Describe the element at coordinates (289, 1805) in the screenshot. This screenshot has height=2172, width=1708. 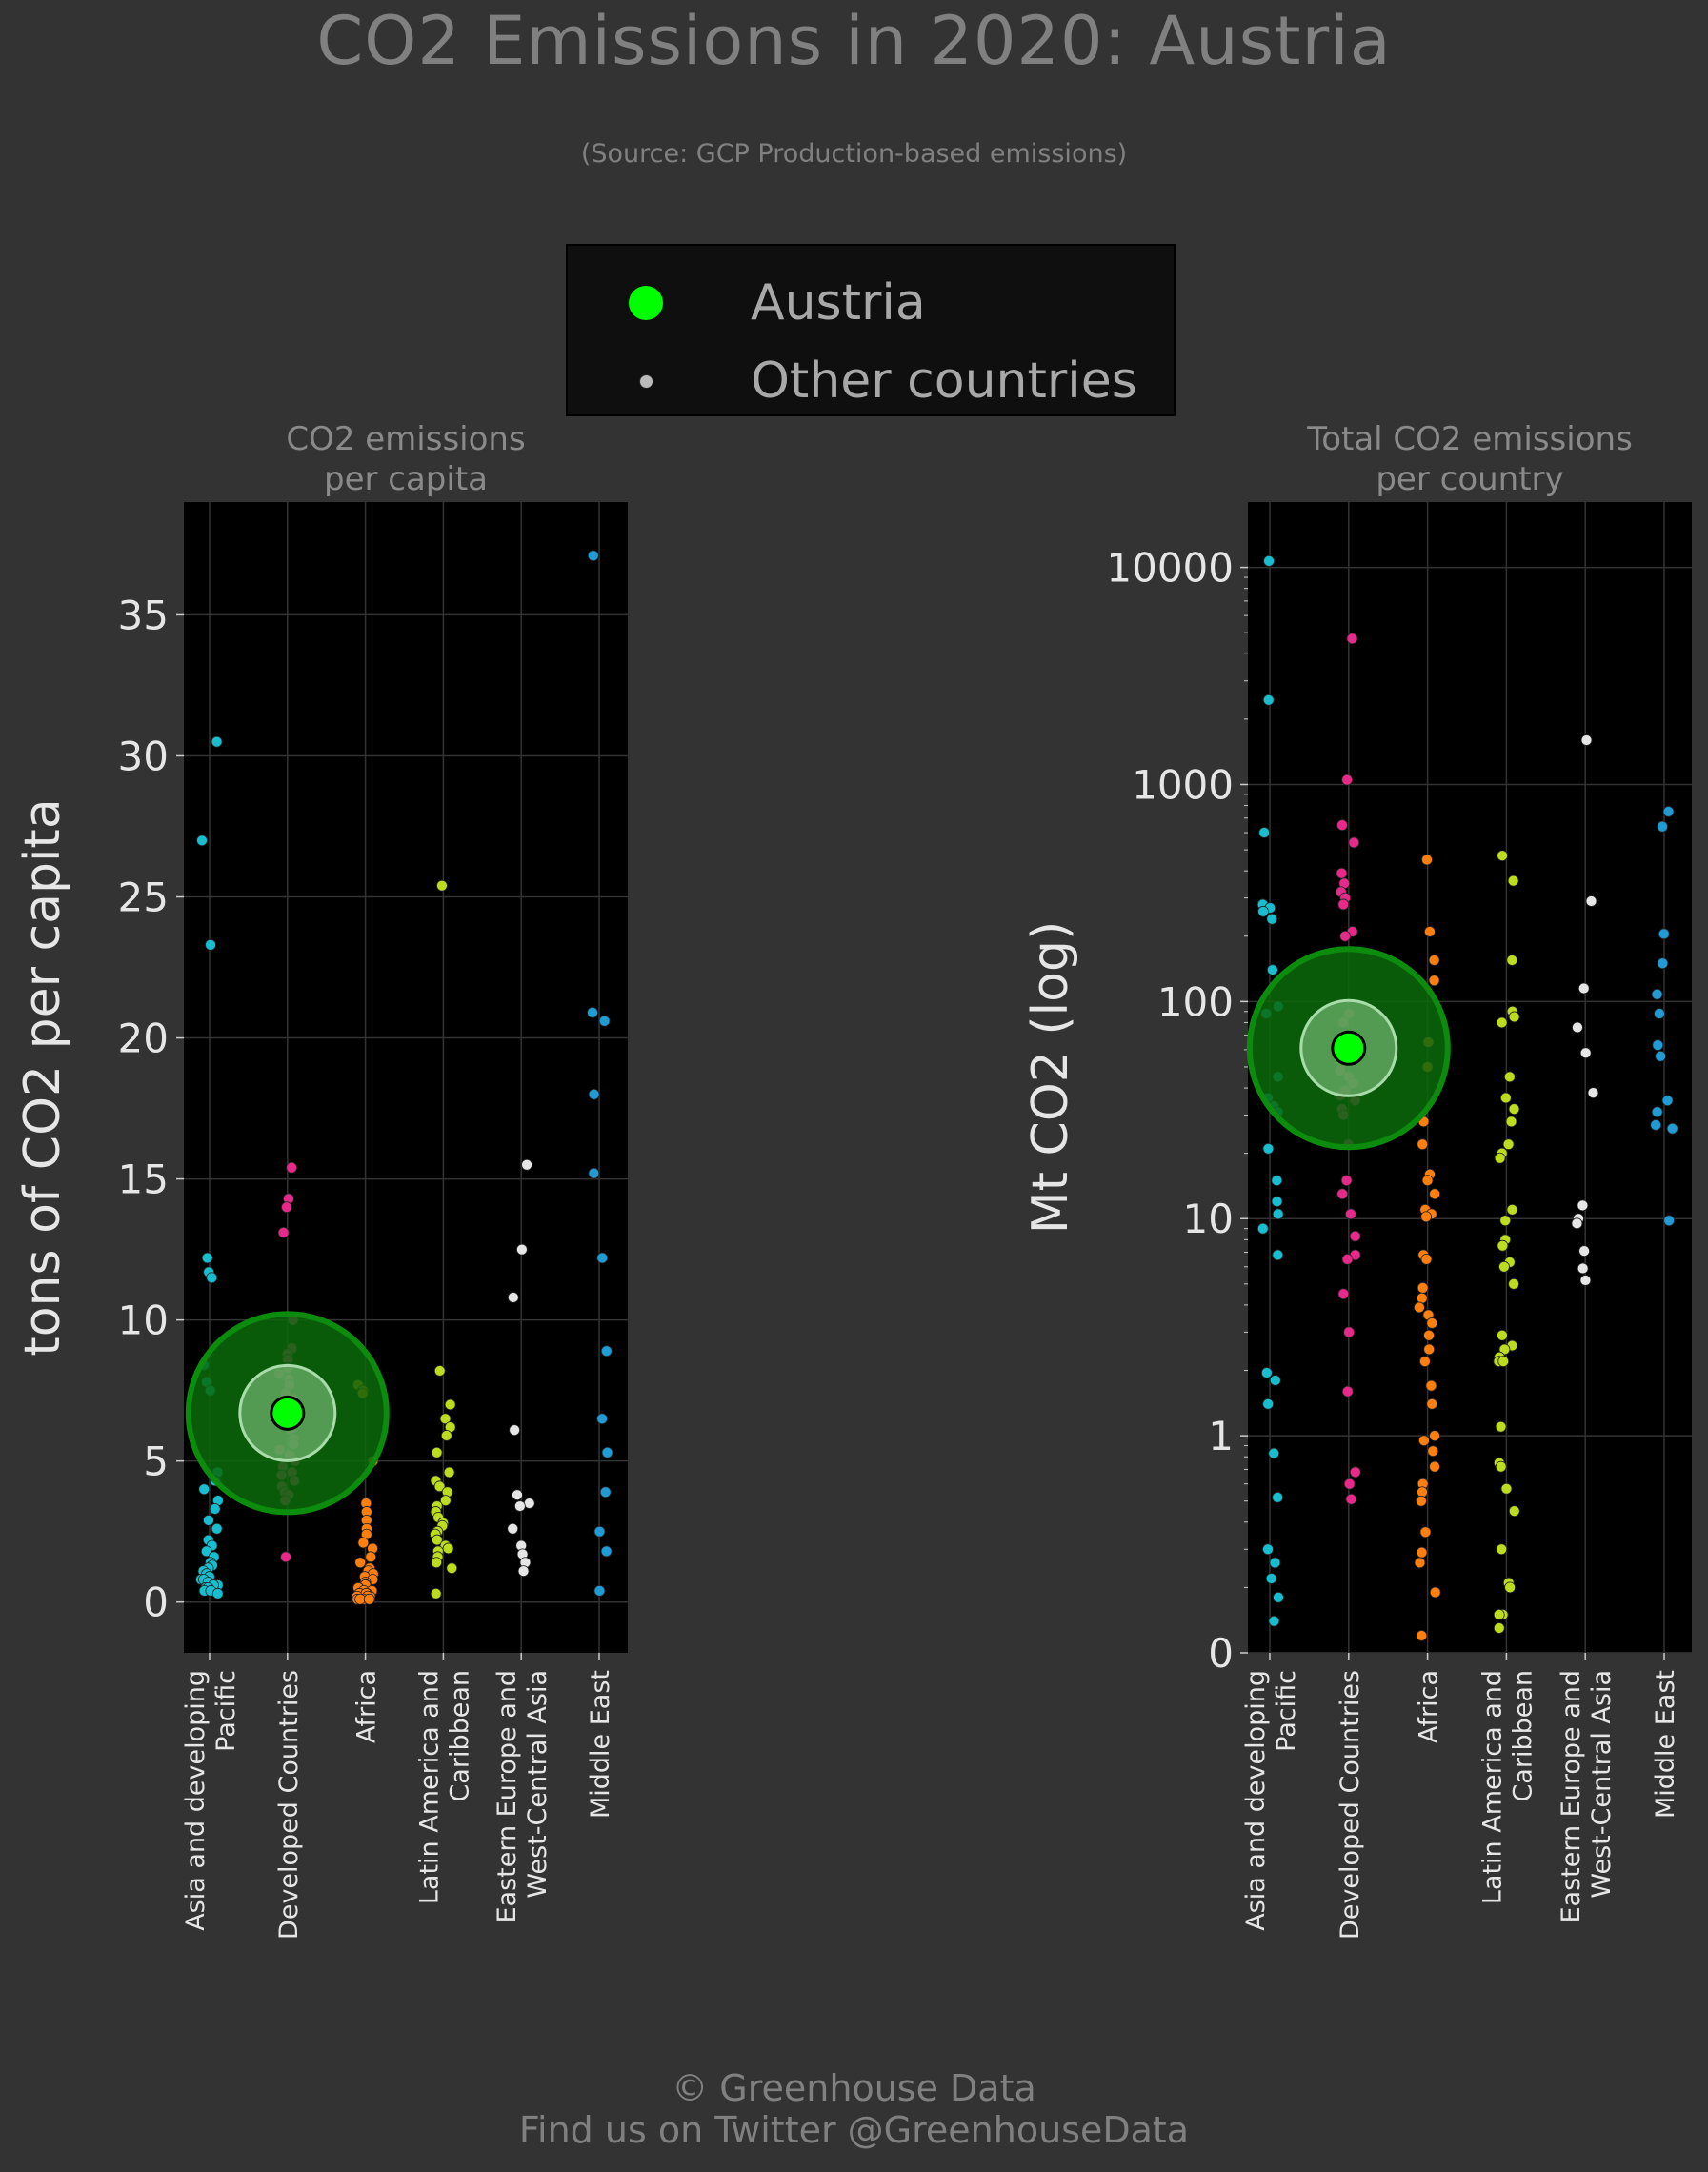
I see `x-tick-label: Developed Countries` at that location.